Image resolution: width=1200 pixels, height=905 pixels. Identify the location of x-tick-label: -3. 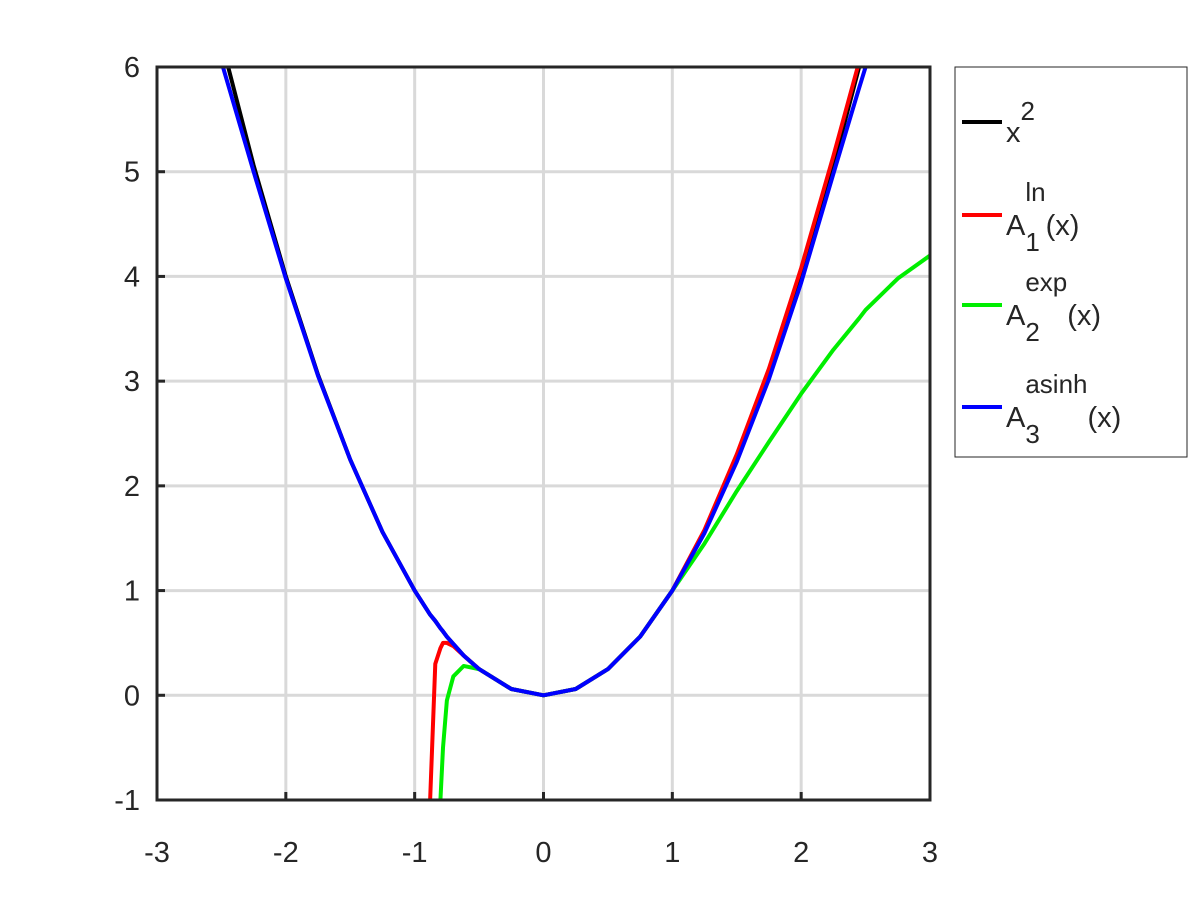
(157, 853).